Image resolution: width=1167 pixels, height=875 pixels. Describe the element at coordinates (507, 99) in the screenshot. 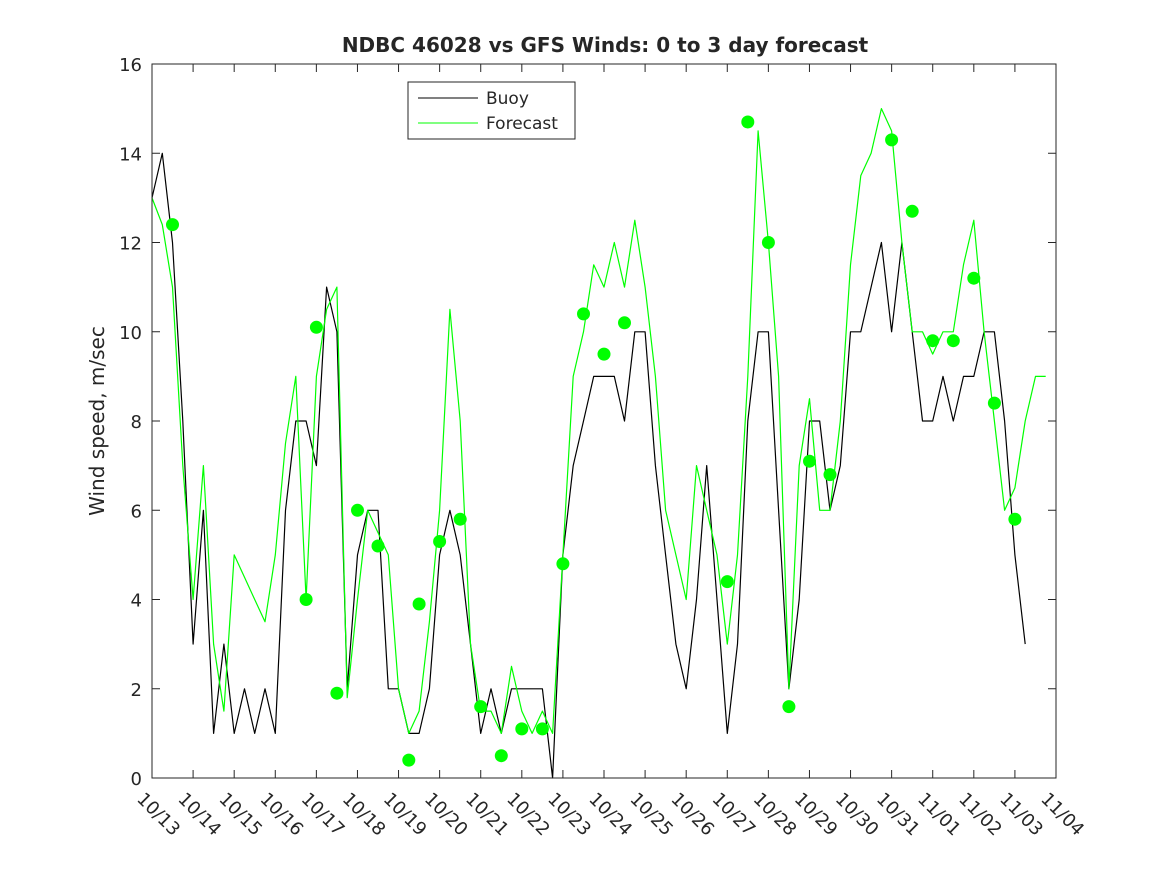

I see `legend-label-buoy: Buoy` at that location.